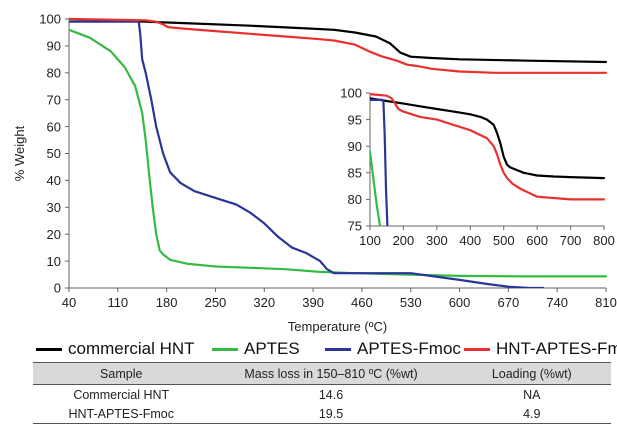 The image size is (617, 424). I want to click on main-x-tick-label: 320, so click(264, 302).